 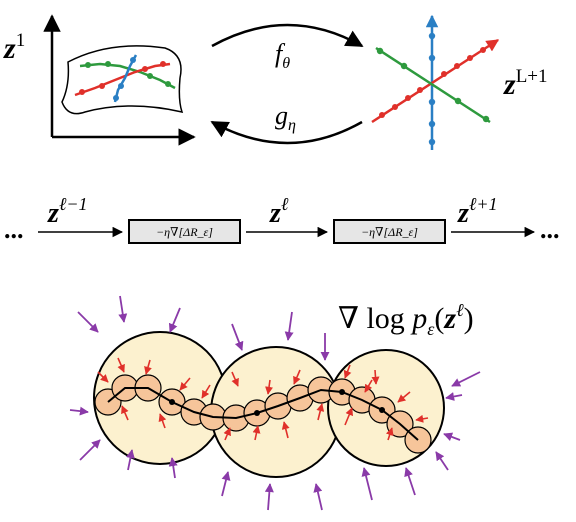 I want to click on right-points-blue, so click(x=432, y=89).